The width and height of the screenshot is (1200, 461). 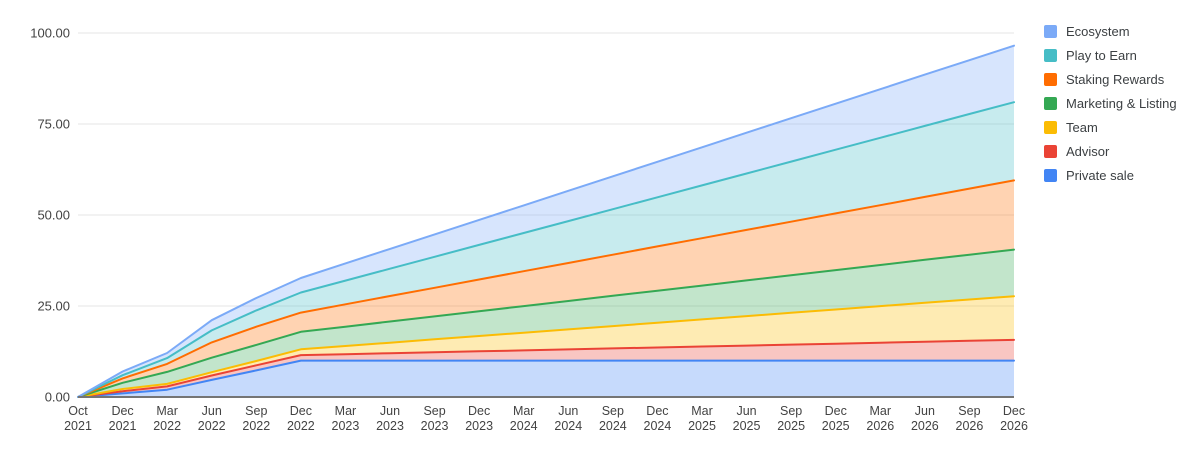 What do you see at coordinates (1100, 175) in the screenshot?
I see `legend-label-private-sale: Private sale` at bounding box center [1100, 175].